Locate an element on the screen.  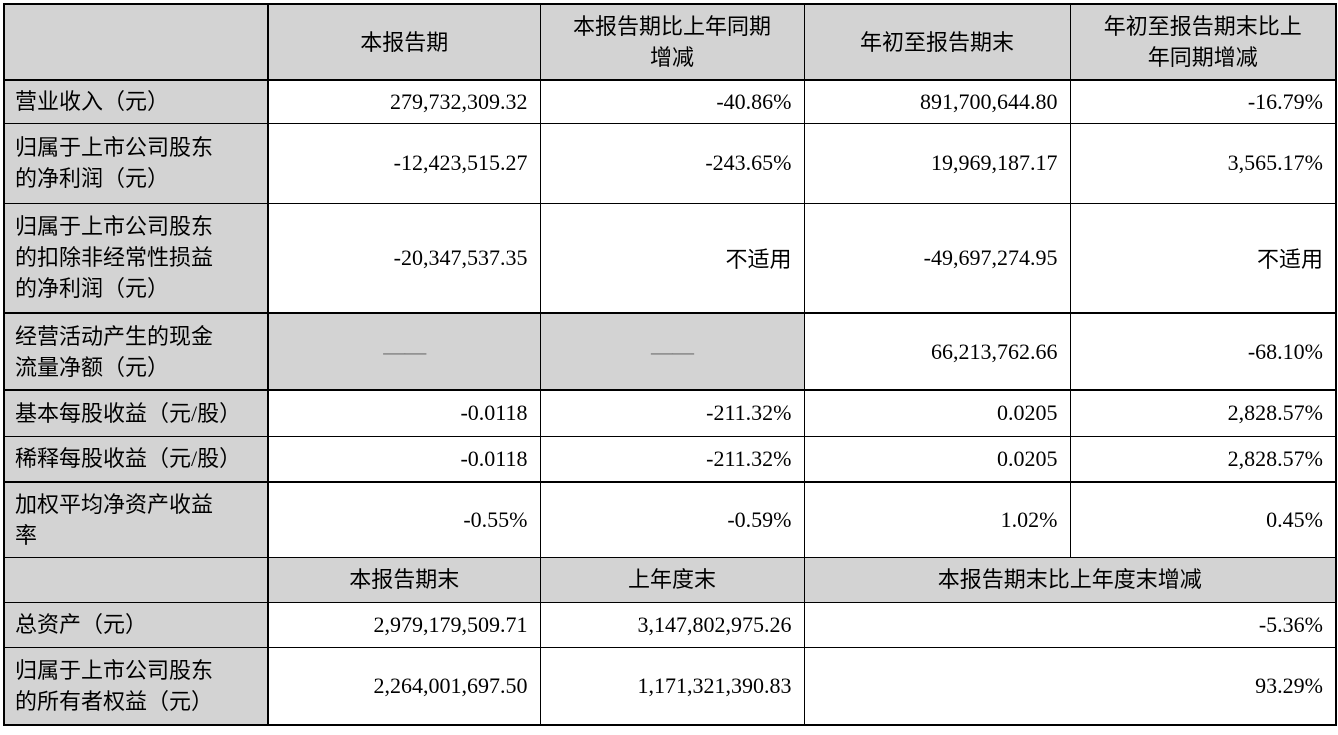
cell-current-end: 2,979,179,509.71 is located at coordinates (404, 624).